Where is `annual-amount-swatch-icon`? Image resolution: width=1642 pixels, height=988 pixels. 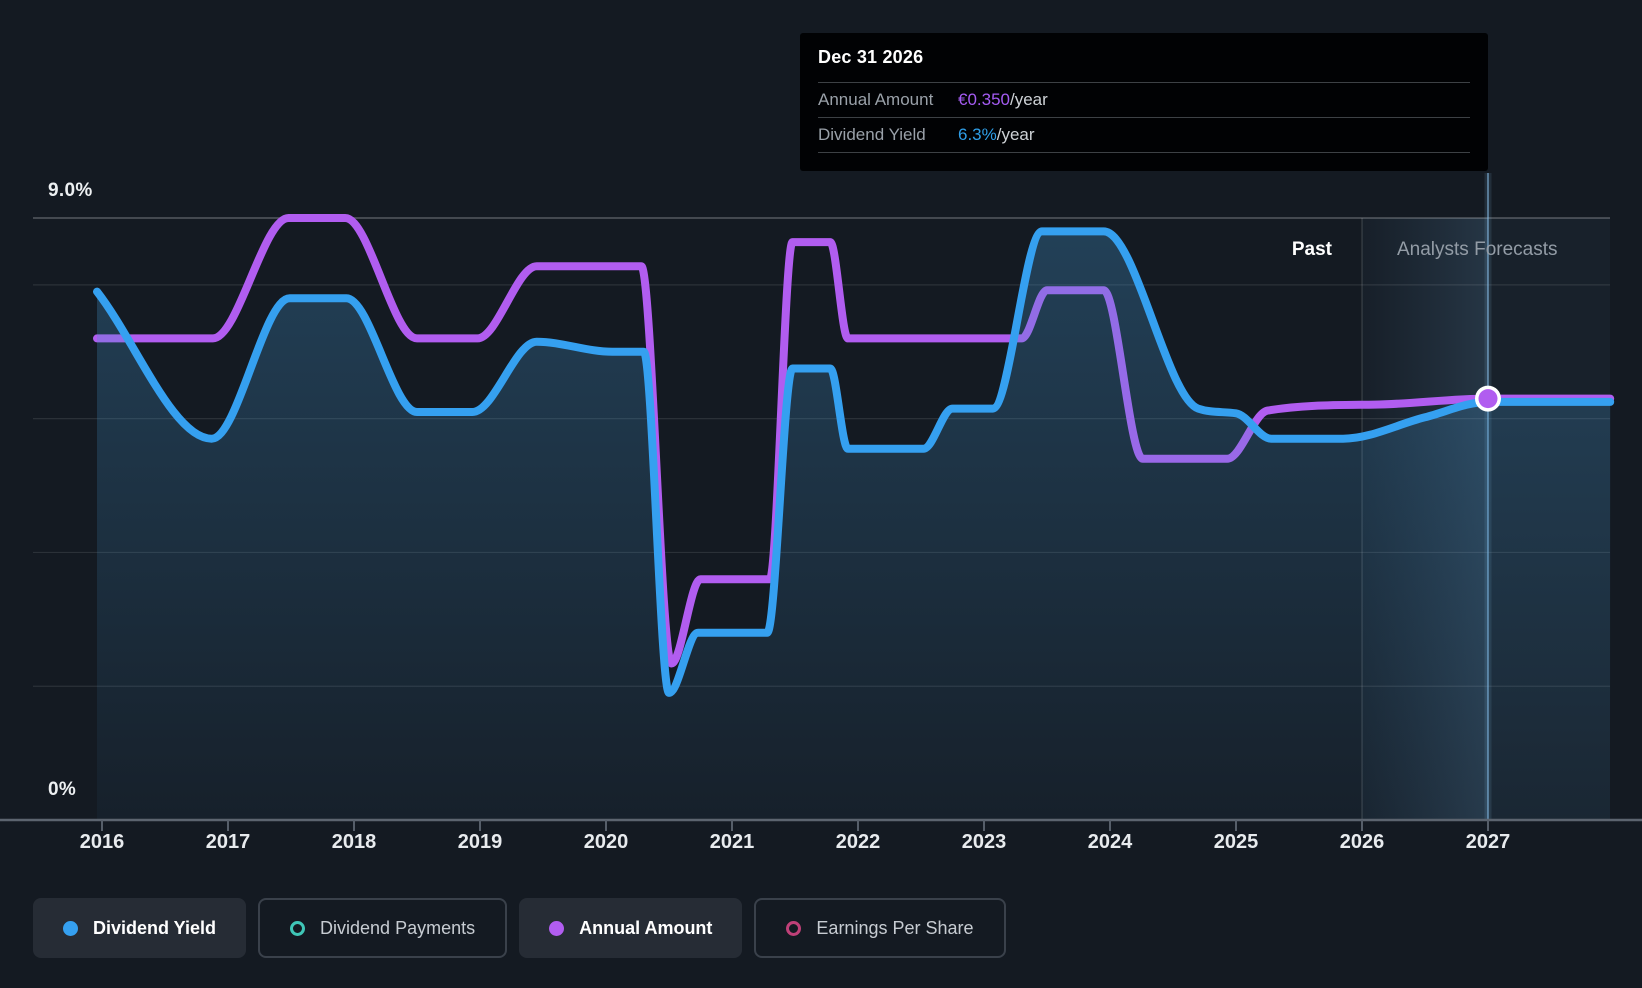
annual-amount-swatch-icon is located at coordinates (557, 928).